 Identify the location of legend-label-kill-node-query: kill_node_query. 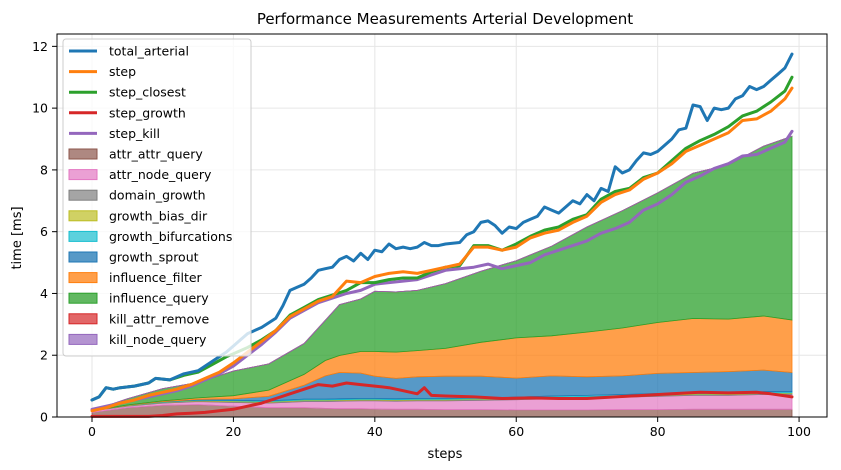
(158, 339).